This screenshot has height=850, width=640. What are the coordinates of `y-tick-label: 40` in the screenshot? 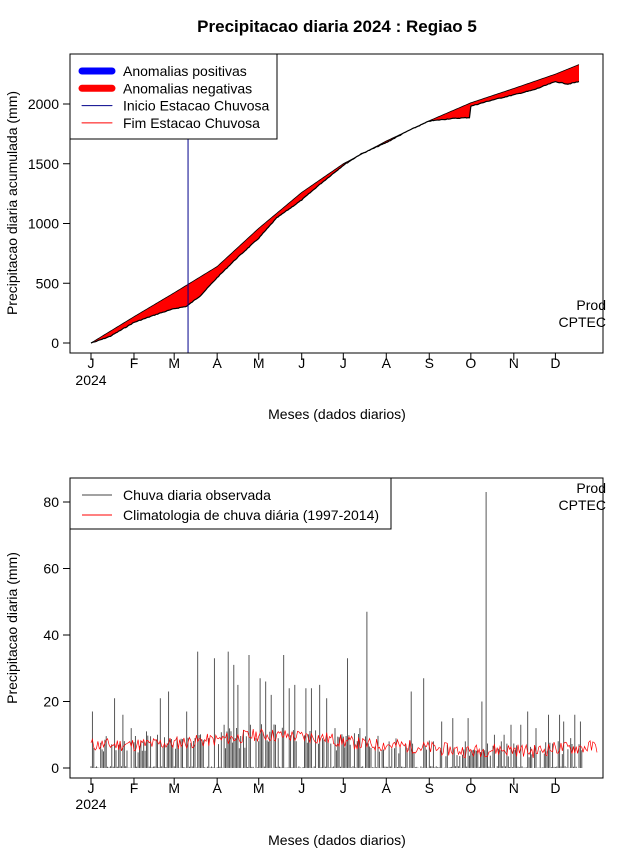 It's located at (51, 635).